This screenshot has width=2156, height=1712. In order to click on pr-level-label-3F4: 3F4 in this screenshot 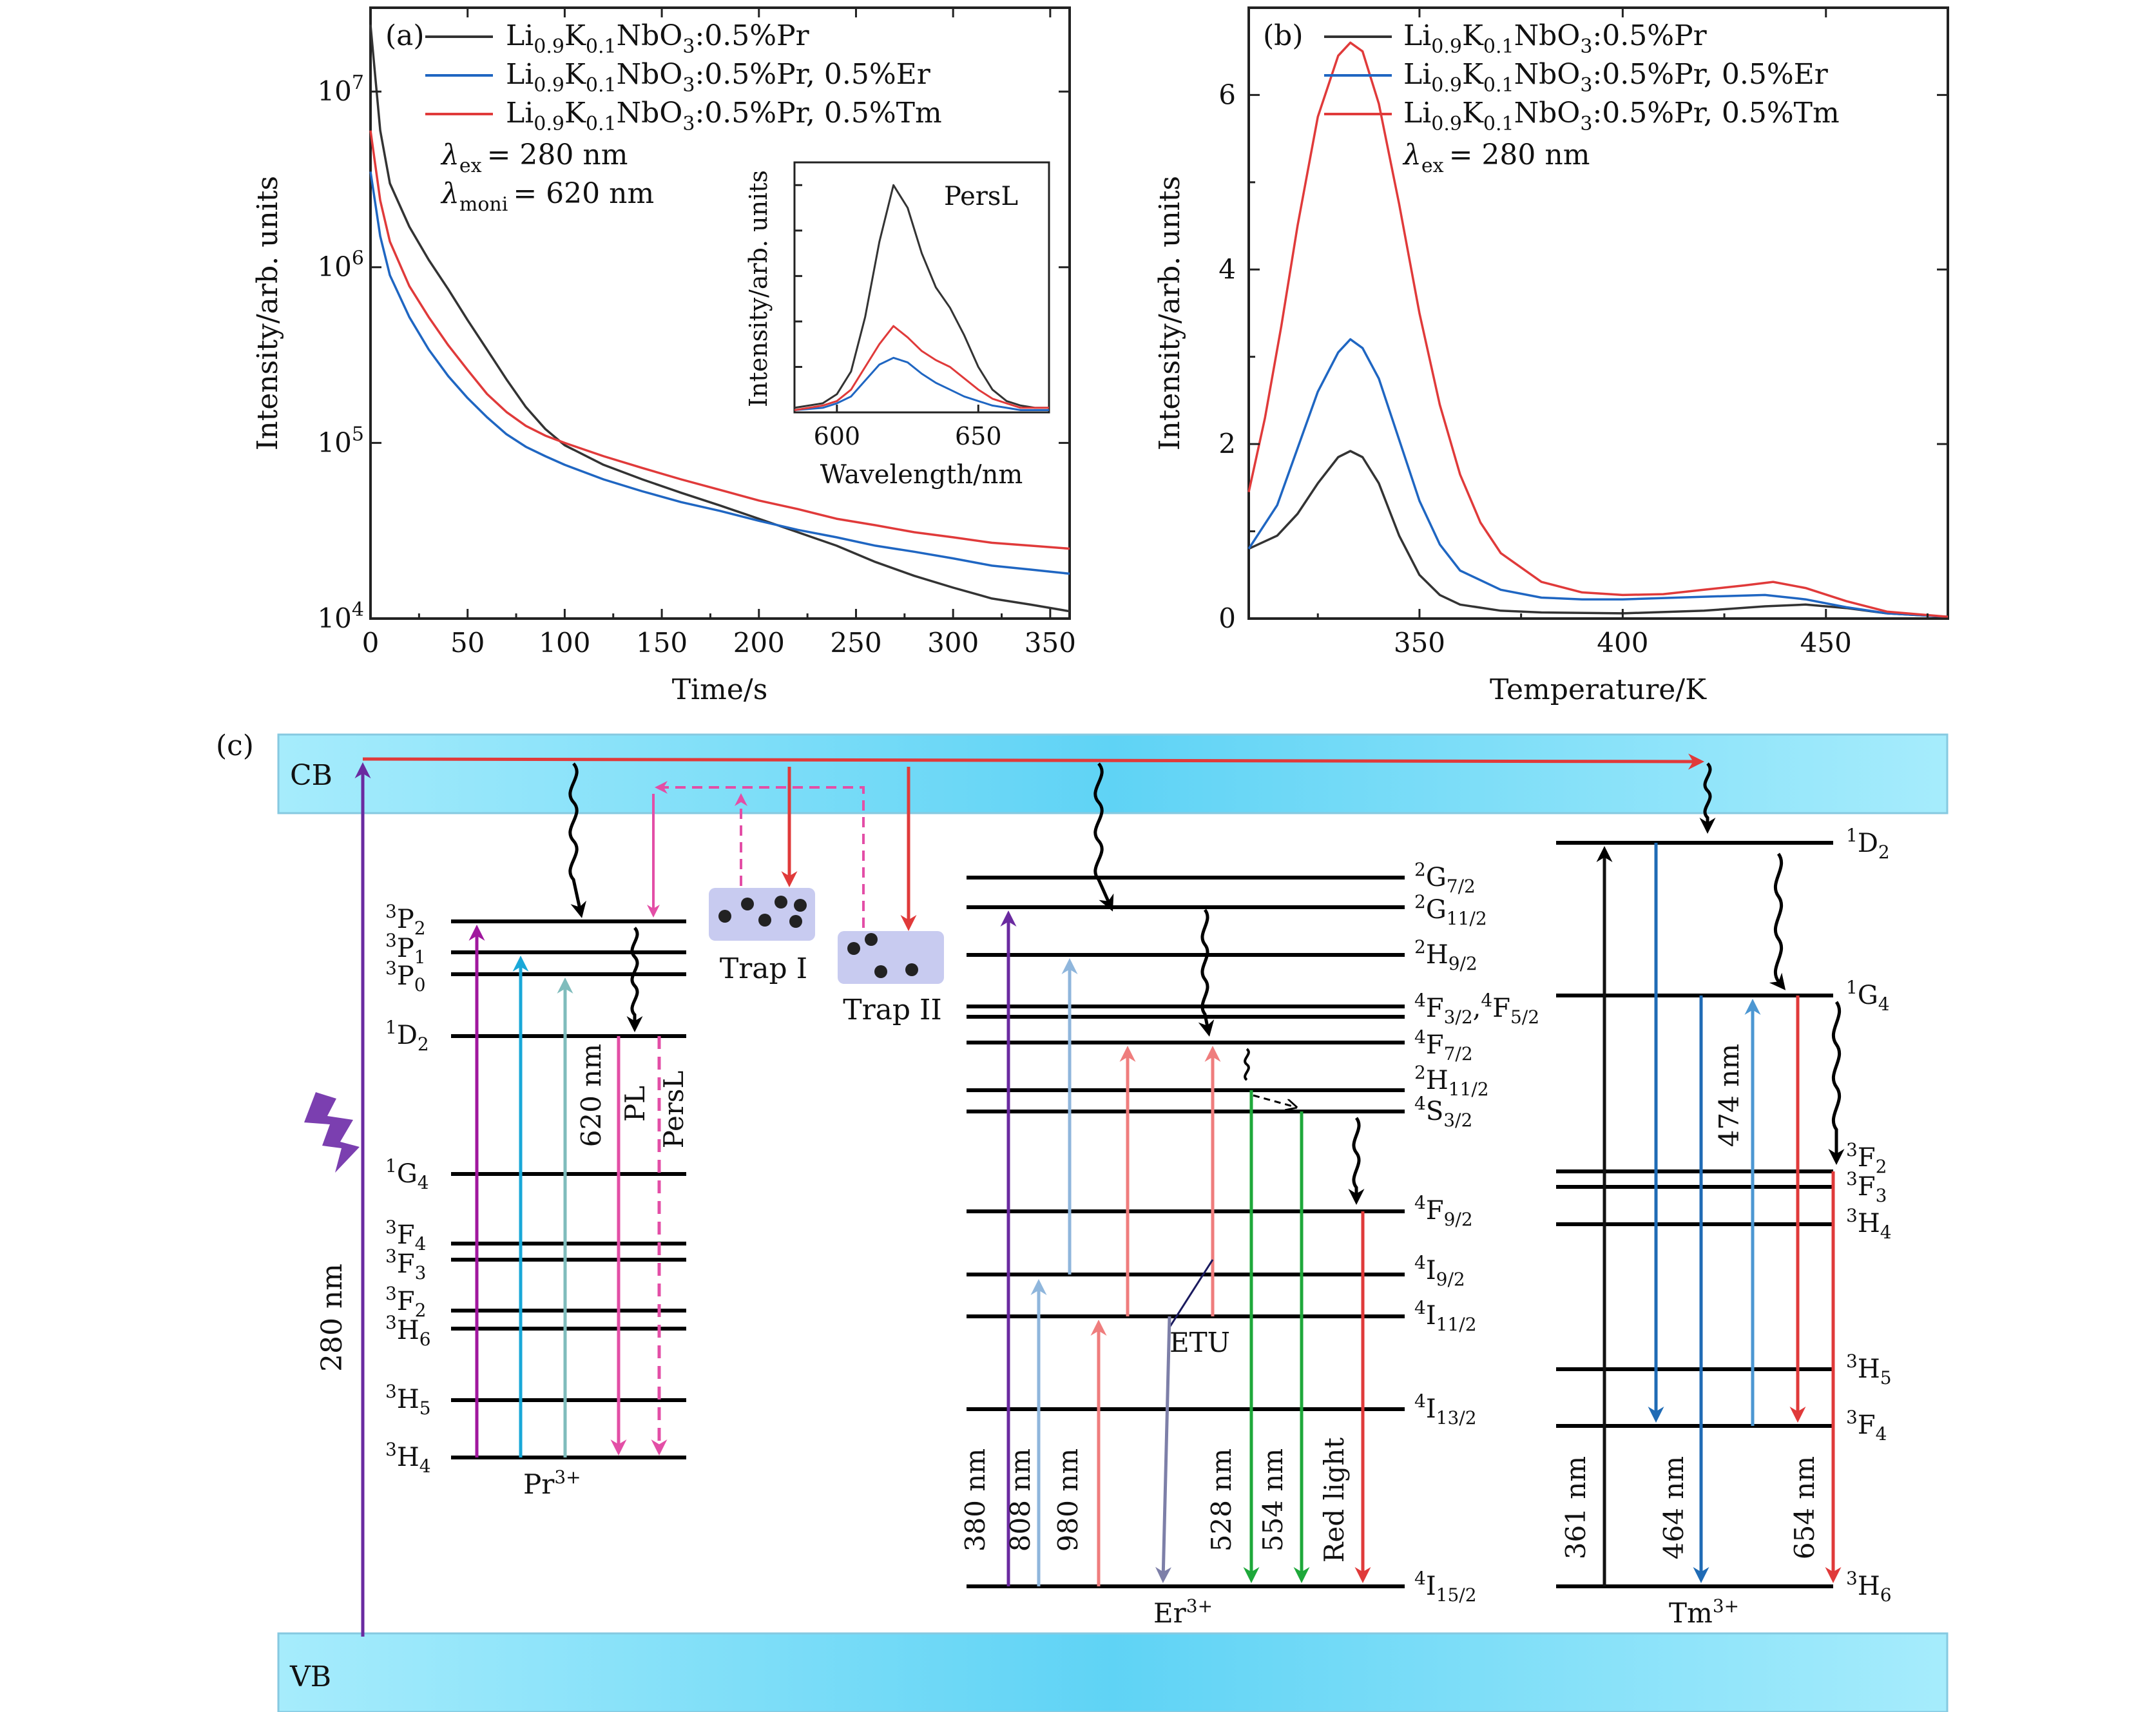, I will do `click(405, 1236)`.